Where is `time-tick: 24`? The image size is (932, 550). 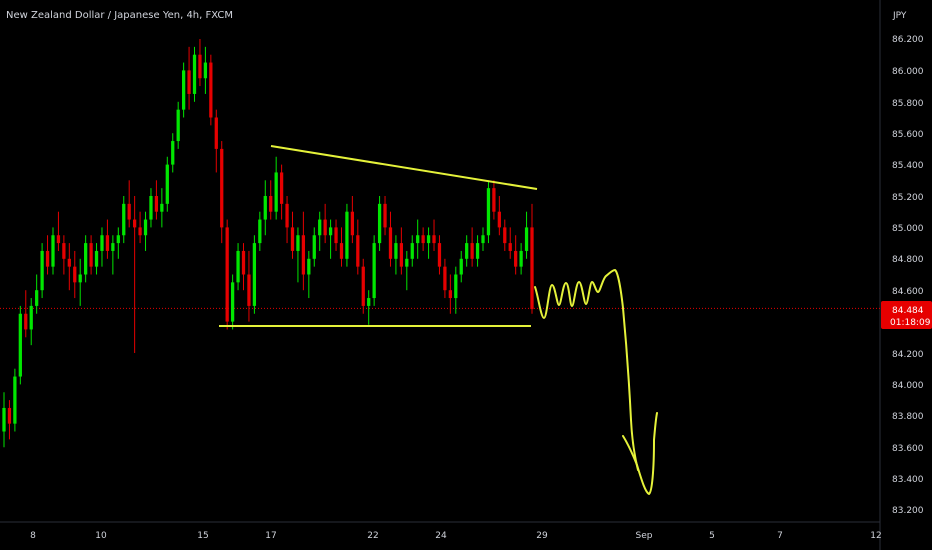 time-tick: 24 is located at coordinates (441, 536).